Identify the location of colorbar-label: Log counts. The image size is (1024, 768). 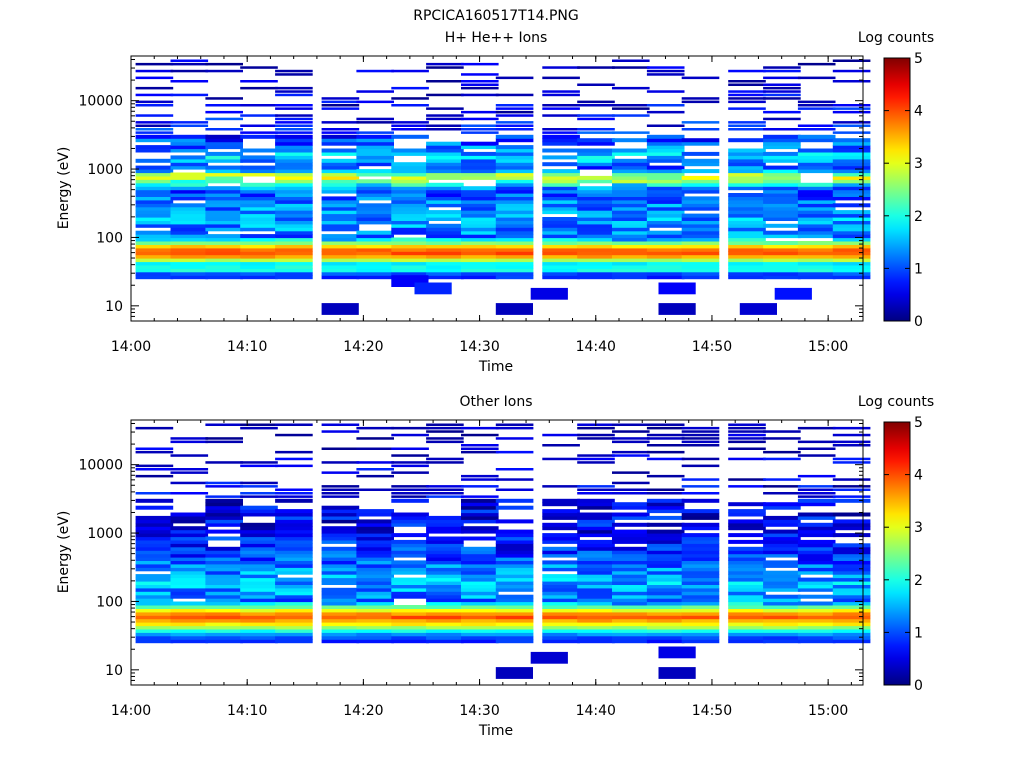
(896, 402).